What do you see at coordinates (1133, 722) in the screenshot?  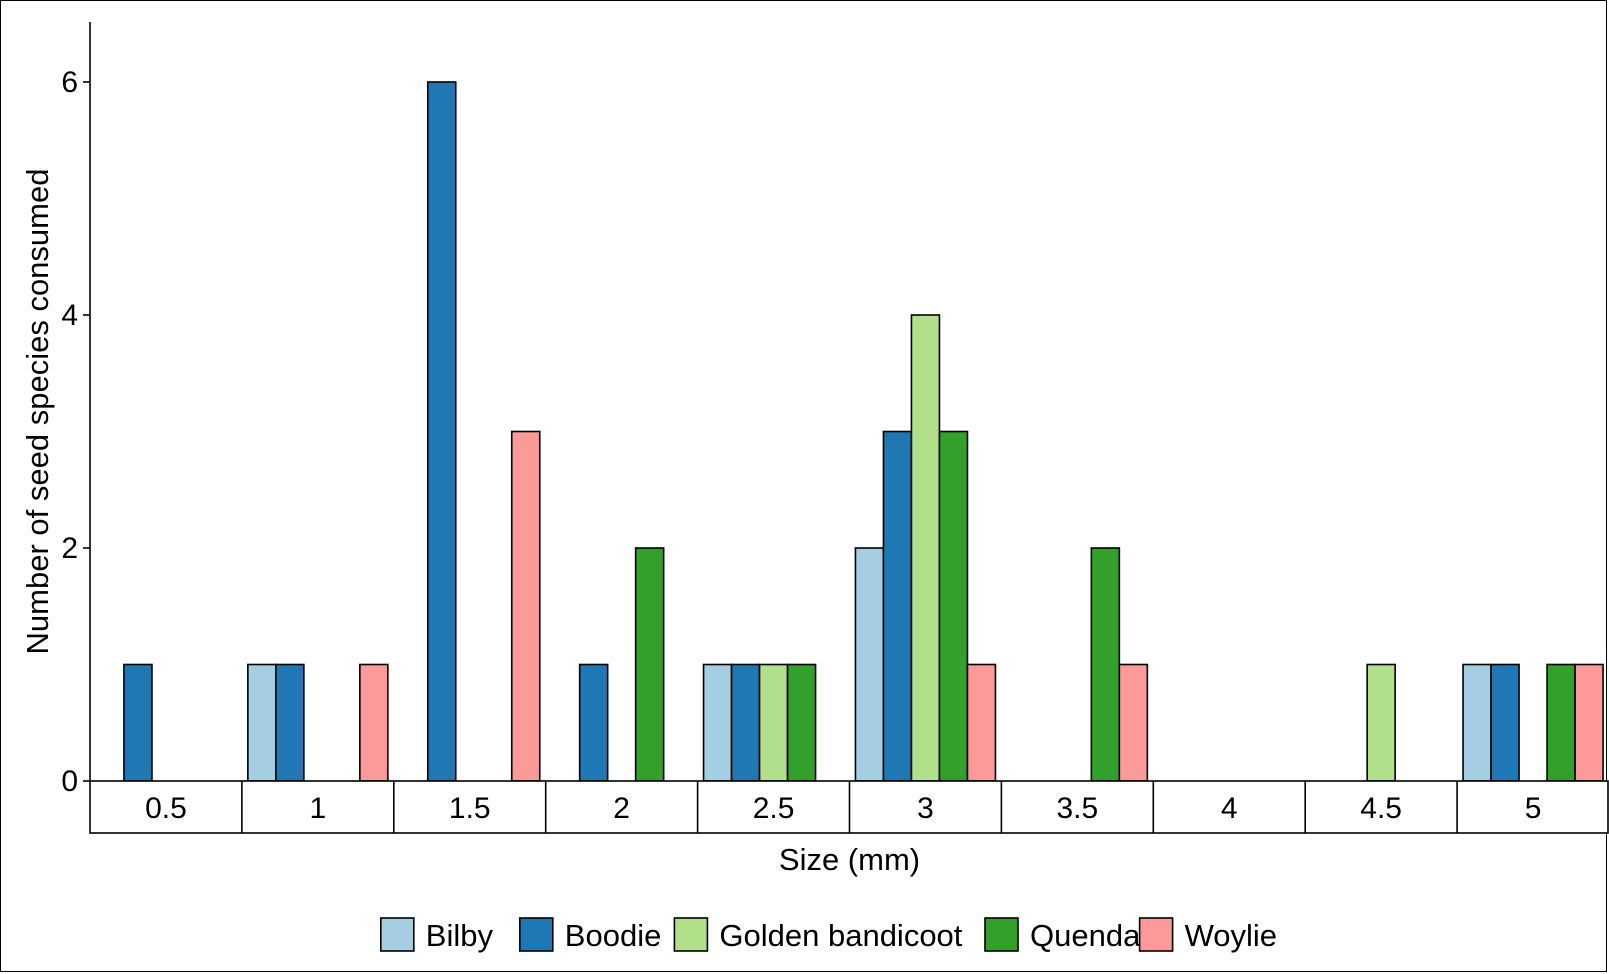 I see `bar-woylie-3.5` at bounding box center [1133, 722].